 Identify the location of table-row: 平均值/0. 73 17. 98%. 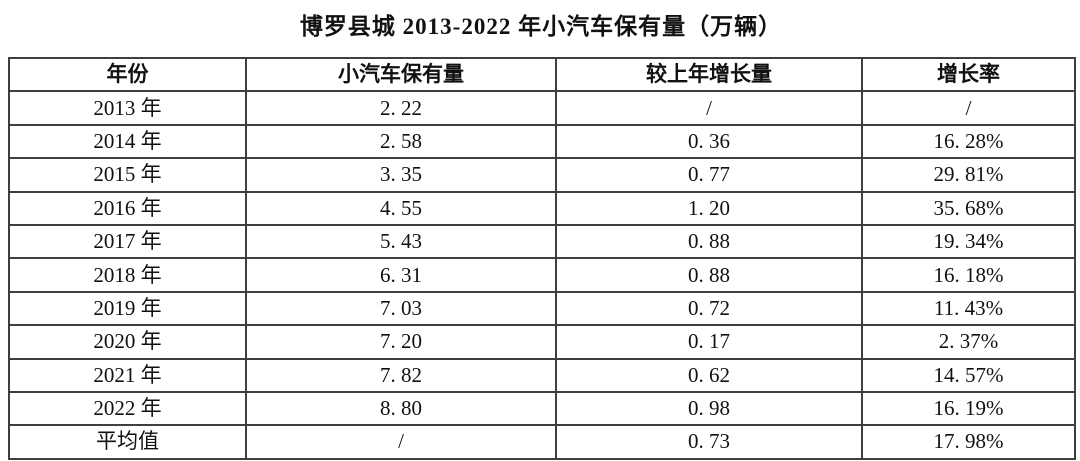
(542, 442).